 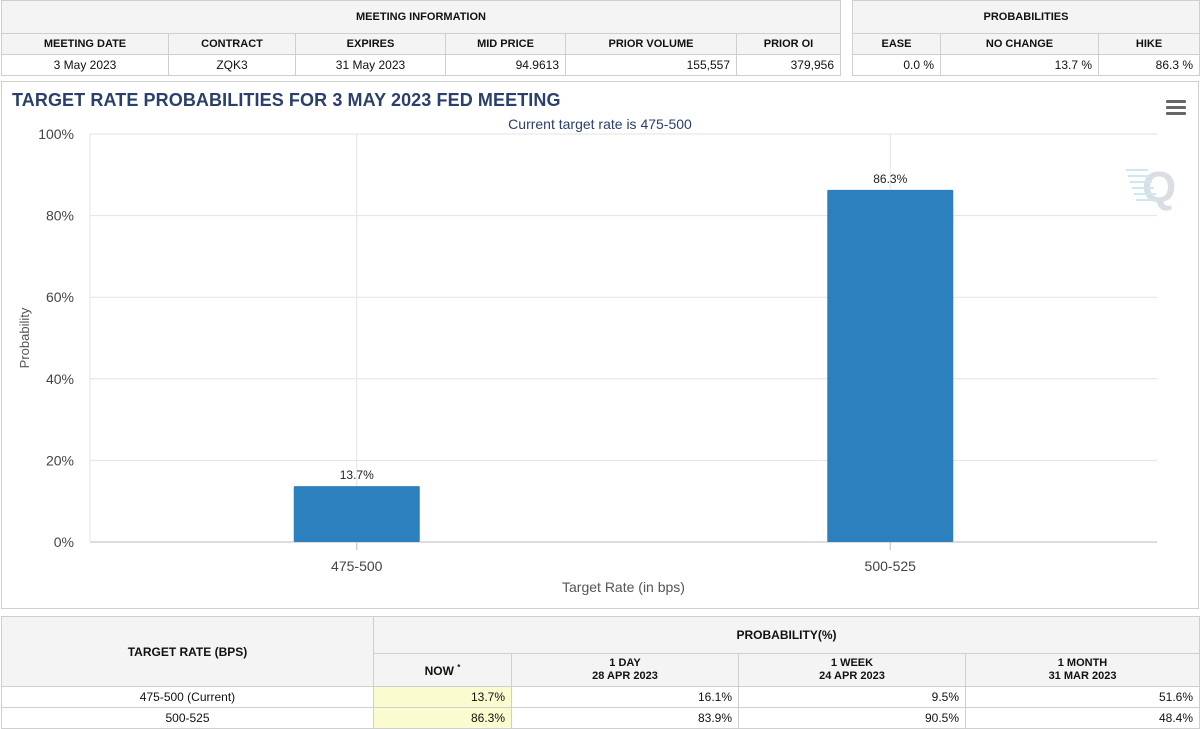 What do you see at coordinates (24, 337) in the screenshot?
I see `y-axis-title: Probability` at bounding box center [24, 337].